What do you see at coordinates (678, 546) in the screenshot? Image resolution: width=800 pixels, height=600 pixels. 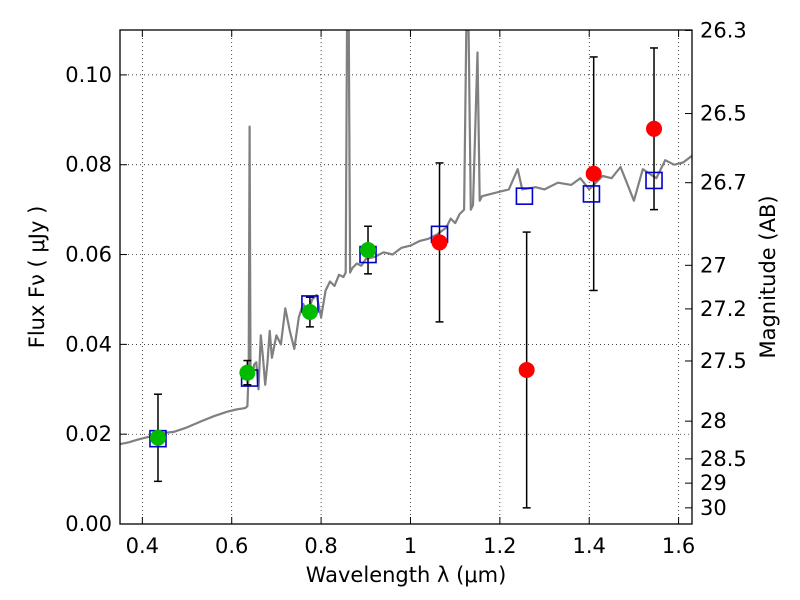 I see `x-tick-label: 1.6` at bounding box center [678, 546].